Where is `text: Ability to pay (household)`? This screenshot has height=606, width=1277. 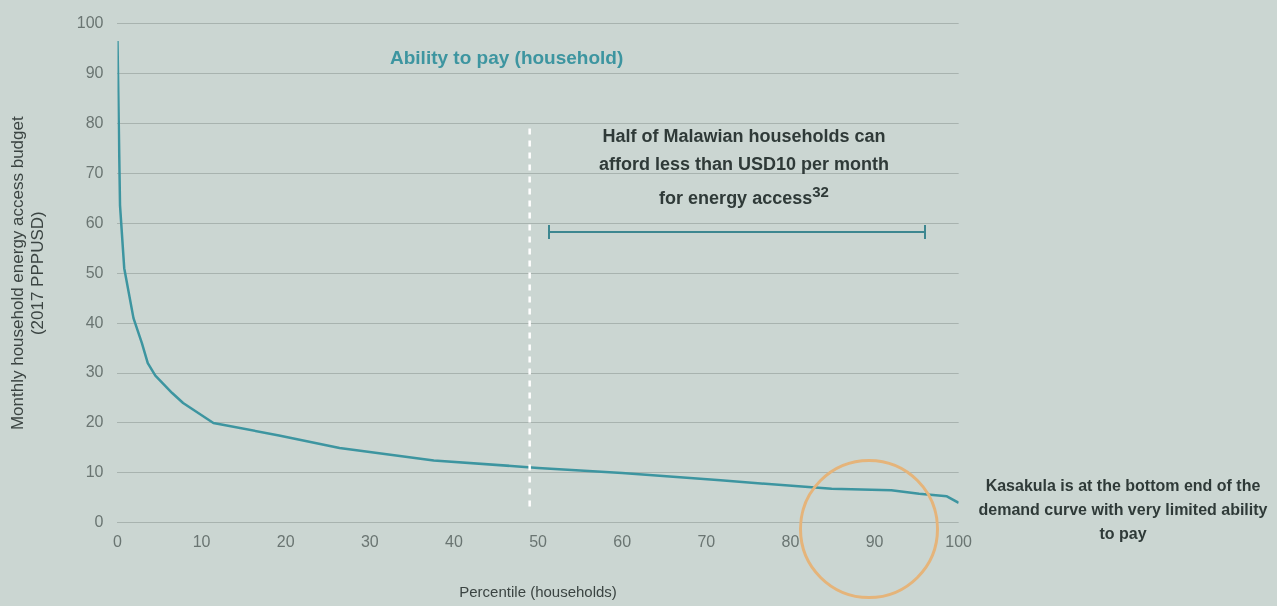 text: Ability to pay (household) is located at coordinates (507, 58).